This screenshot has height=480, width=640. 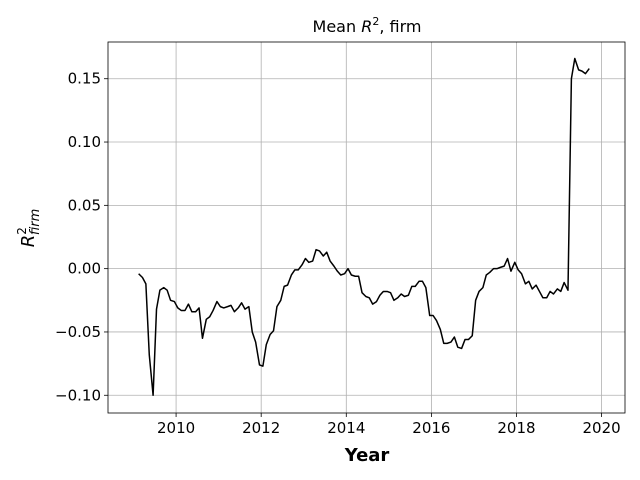 What do you see at coordinates (84, 142) in the screenshot?
I see `y-tick-label: 0.10` at bounding box center [84, 142].